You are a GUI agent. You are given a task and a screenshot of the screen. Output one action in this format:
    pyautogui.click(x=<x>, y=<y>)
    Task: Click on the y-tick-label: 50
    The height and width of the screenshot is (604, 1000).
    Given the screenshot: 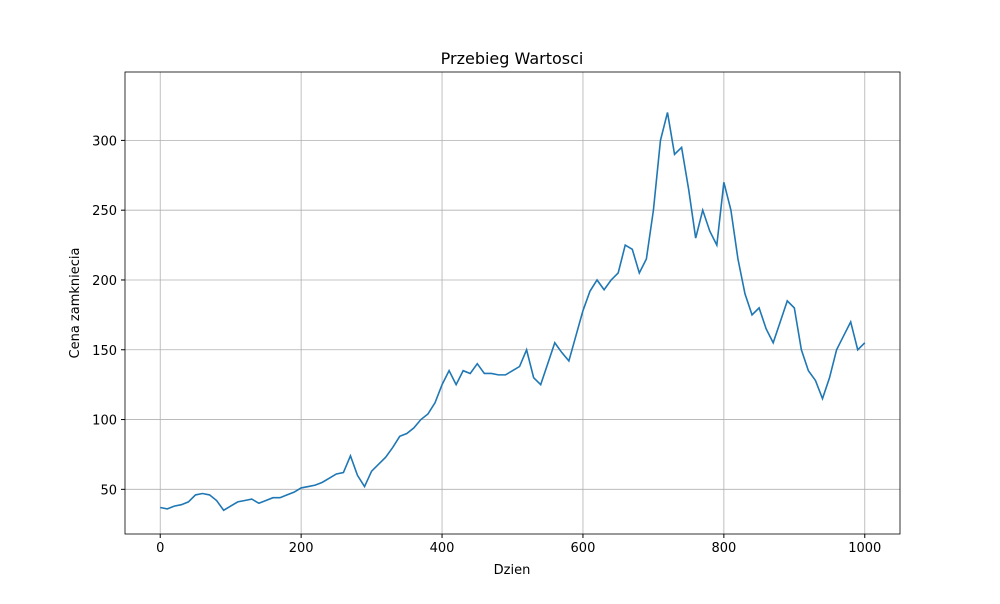 What is the action you would take?
    pyautogui.click(x=108, y=490)
    